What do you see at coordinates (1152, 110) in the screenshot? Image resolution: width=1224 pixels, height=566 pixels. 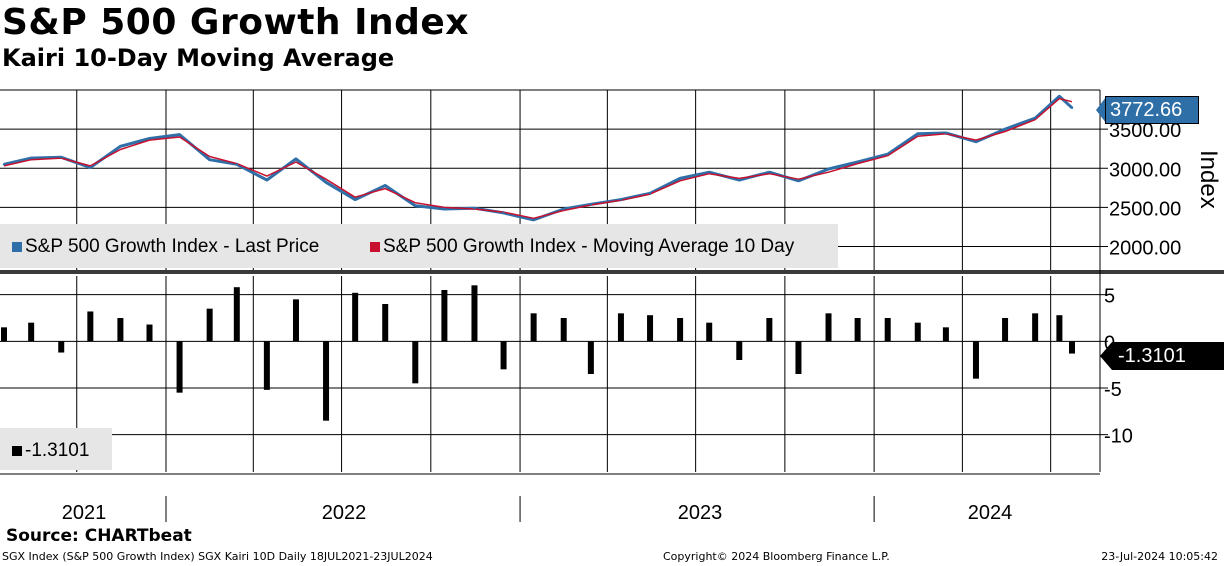 I see `price-last-value-tag: 3772.66` at bounding box center [1152, 110].